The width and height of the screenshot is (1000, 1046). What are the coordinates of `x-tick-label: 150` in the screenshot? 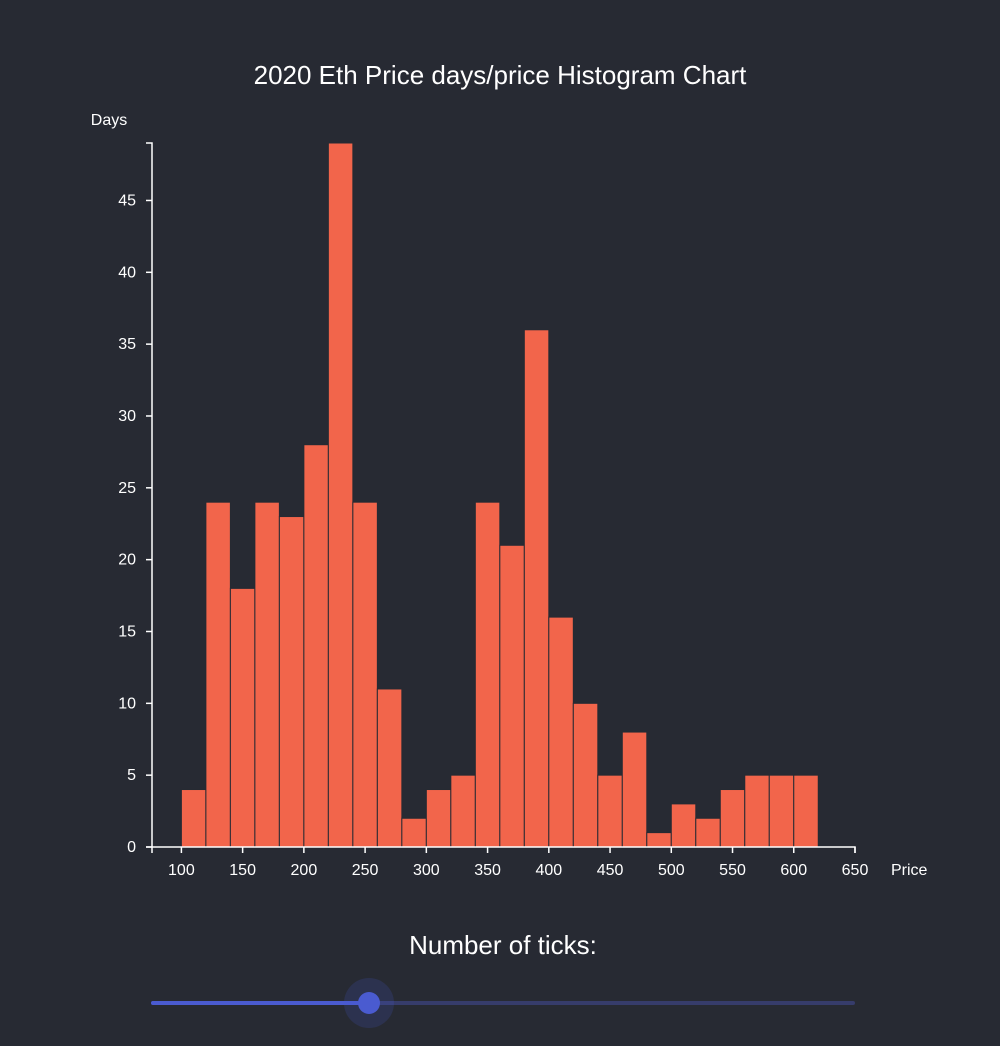 It's located at (242, 870).